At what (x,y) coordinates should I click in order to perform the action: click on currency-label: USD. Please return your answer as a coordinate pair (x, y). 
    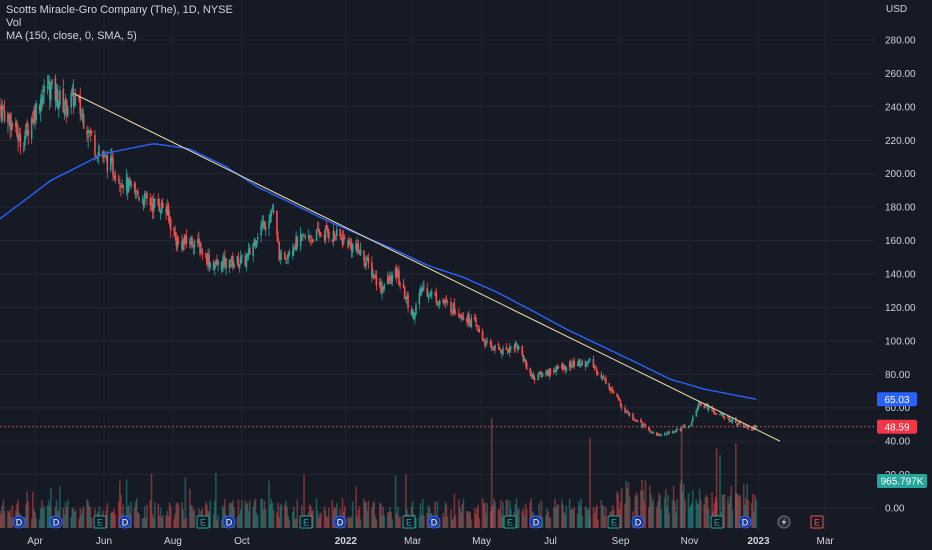
    Looking at the image, I should click on (897, 9).